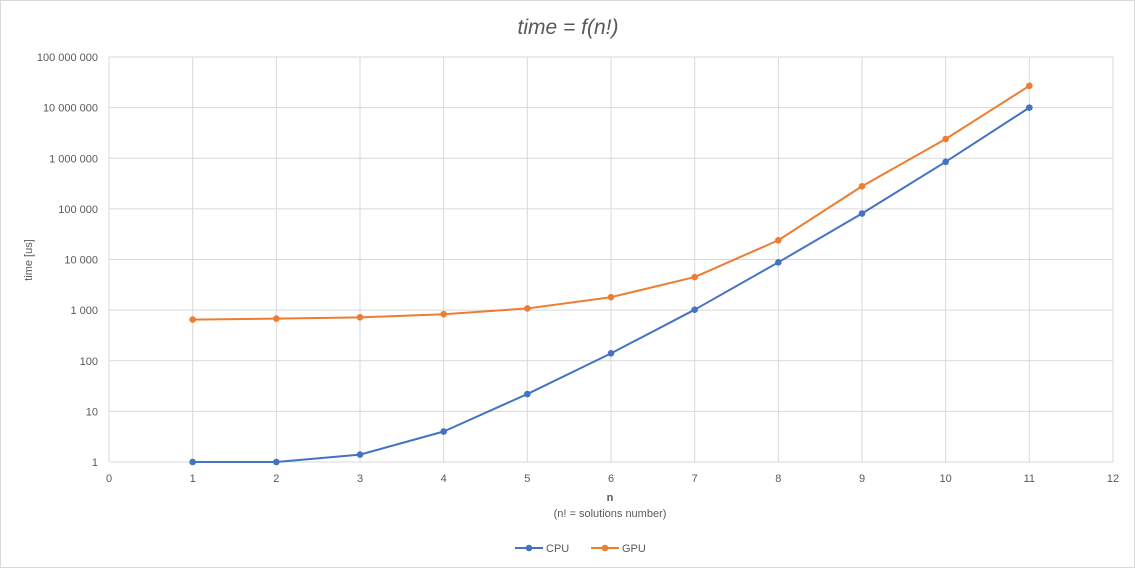  What do you see at coordinates (193, 479) in the screenshot?
I see `x-tick-label: 1` at bounding box center [193, 479].